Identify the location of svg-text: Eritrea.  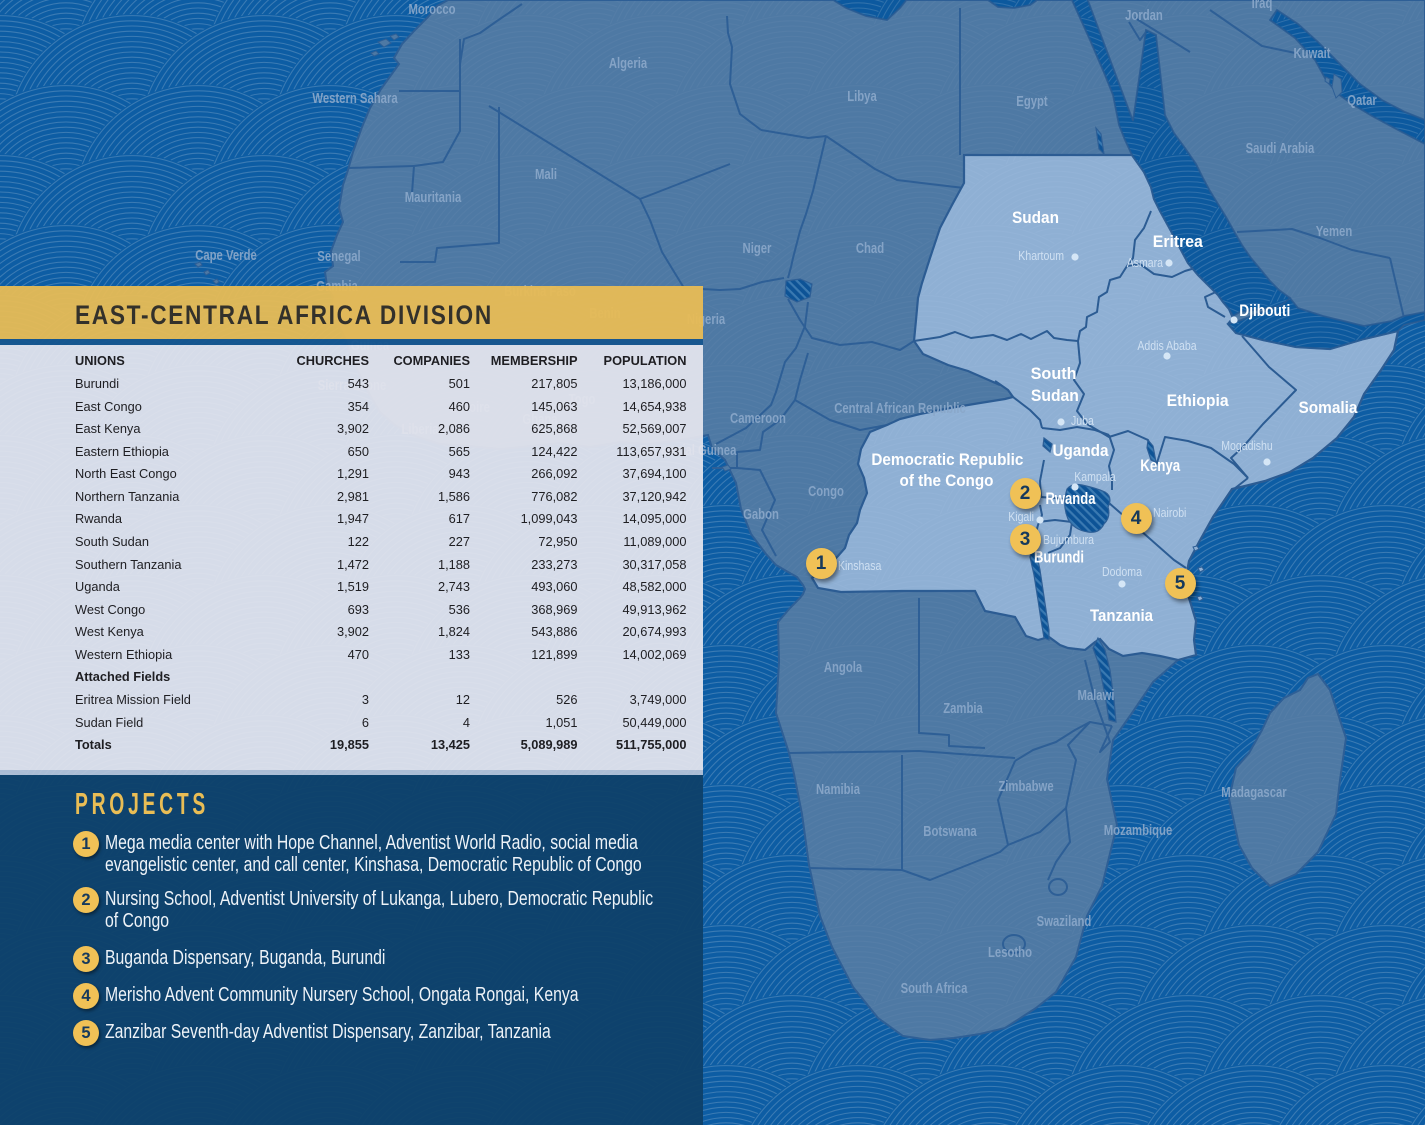
(1178, 241).